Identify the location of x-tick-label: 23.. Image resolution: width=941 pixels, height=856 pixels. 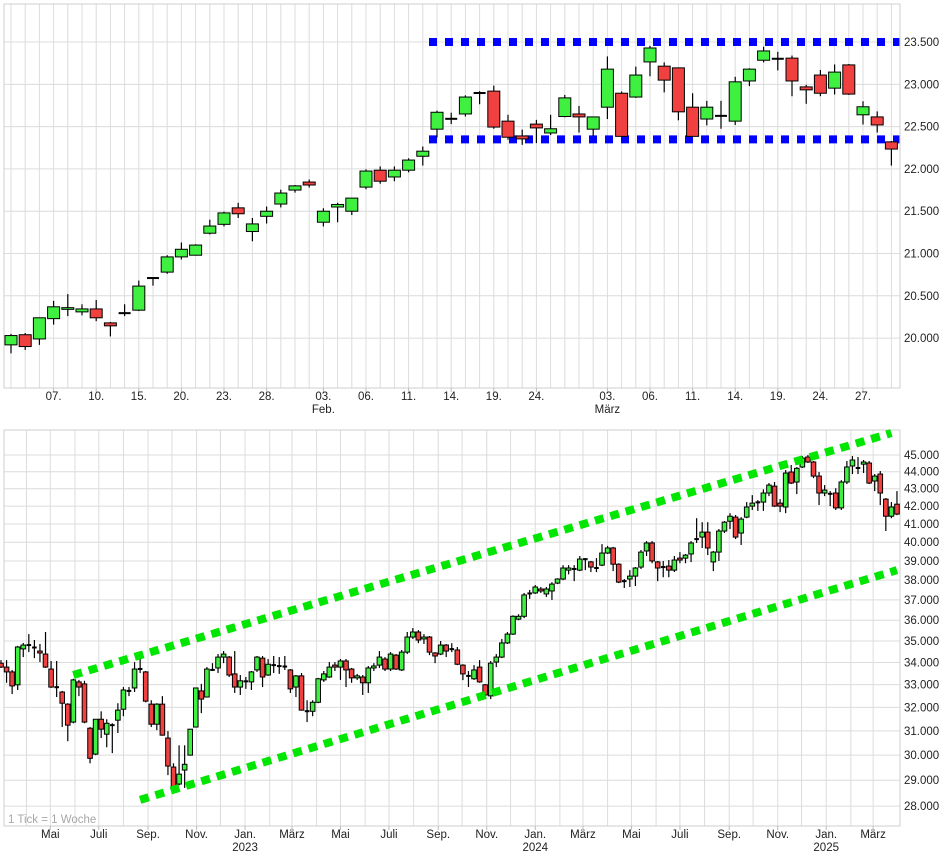
(224, 397).